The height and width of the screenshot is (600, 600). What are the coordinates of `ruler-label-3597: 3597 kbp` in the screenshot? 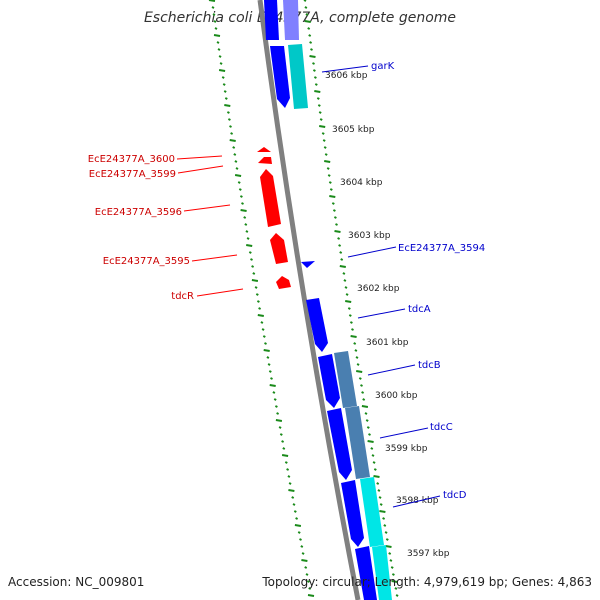 It's located at (428, 554).